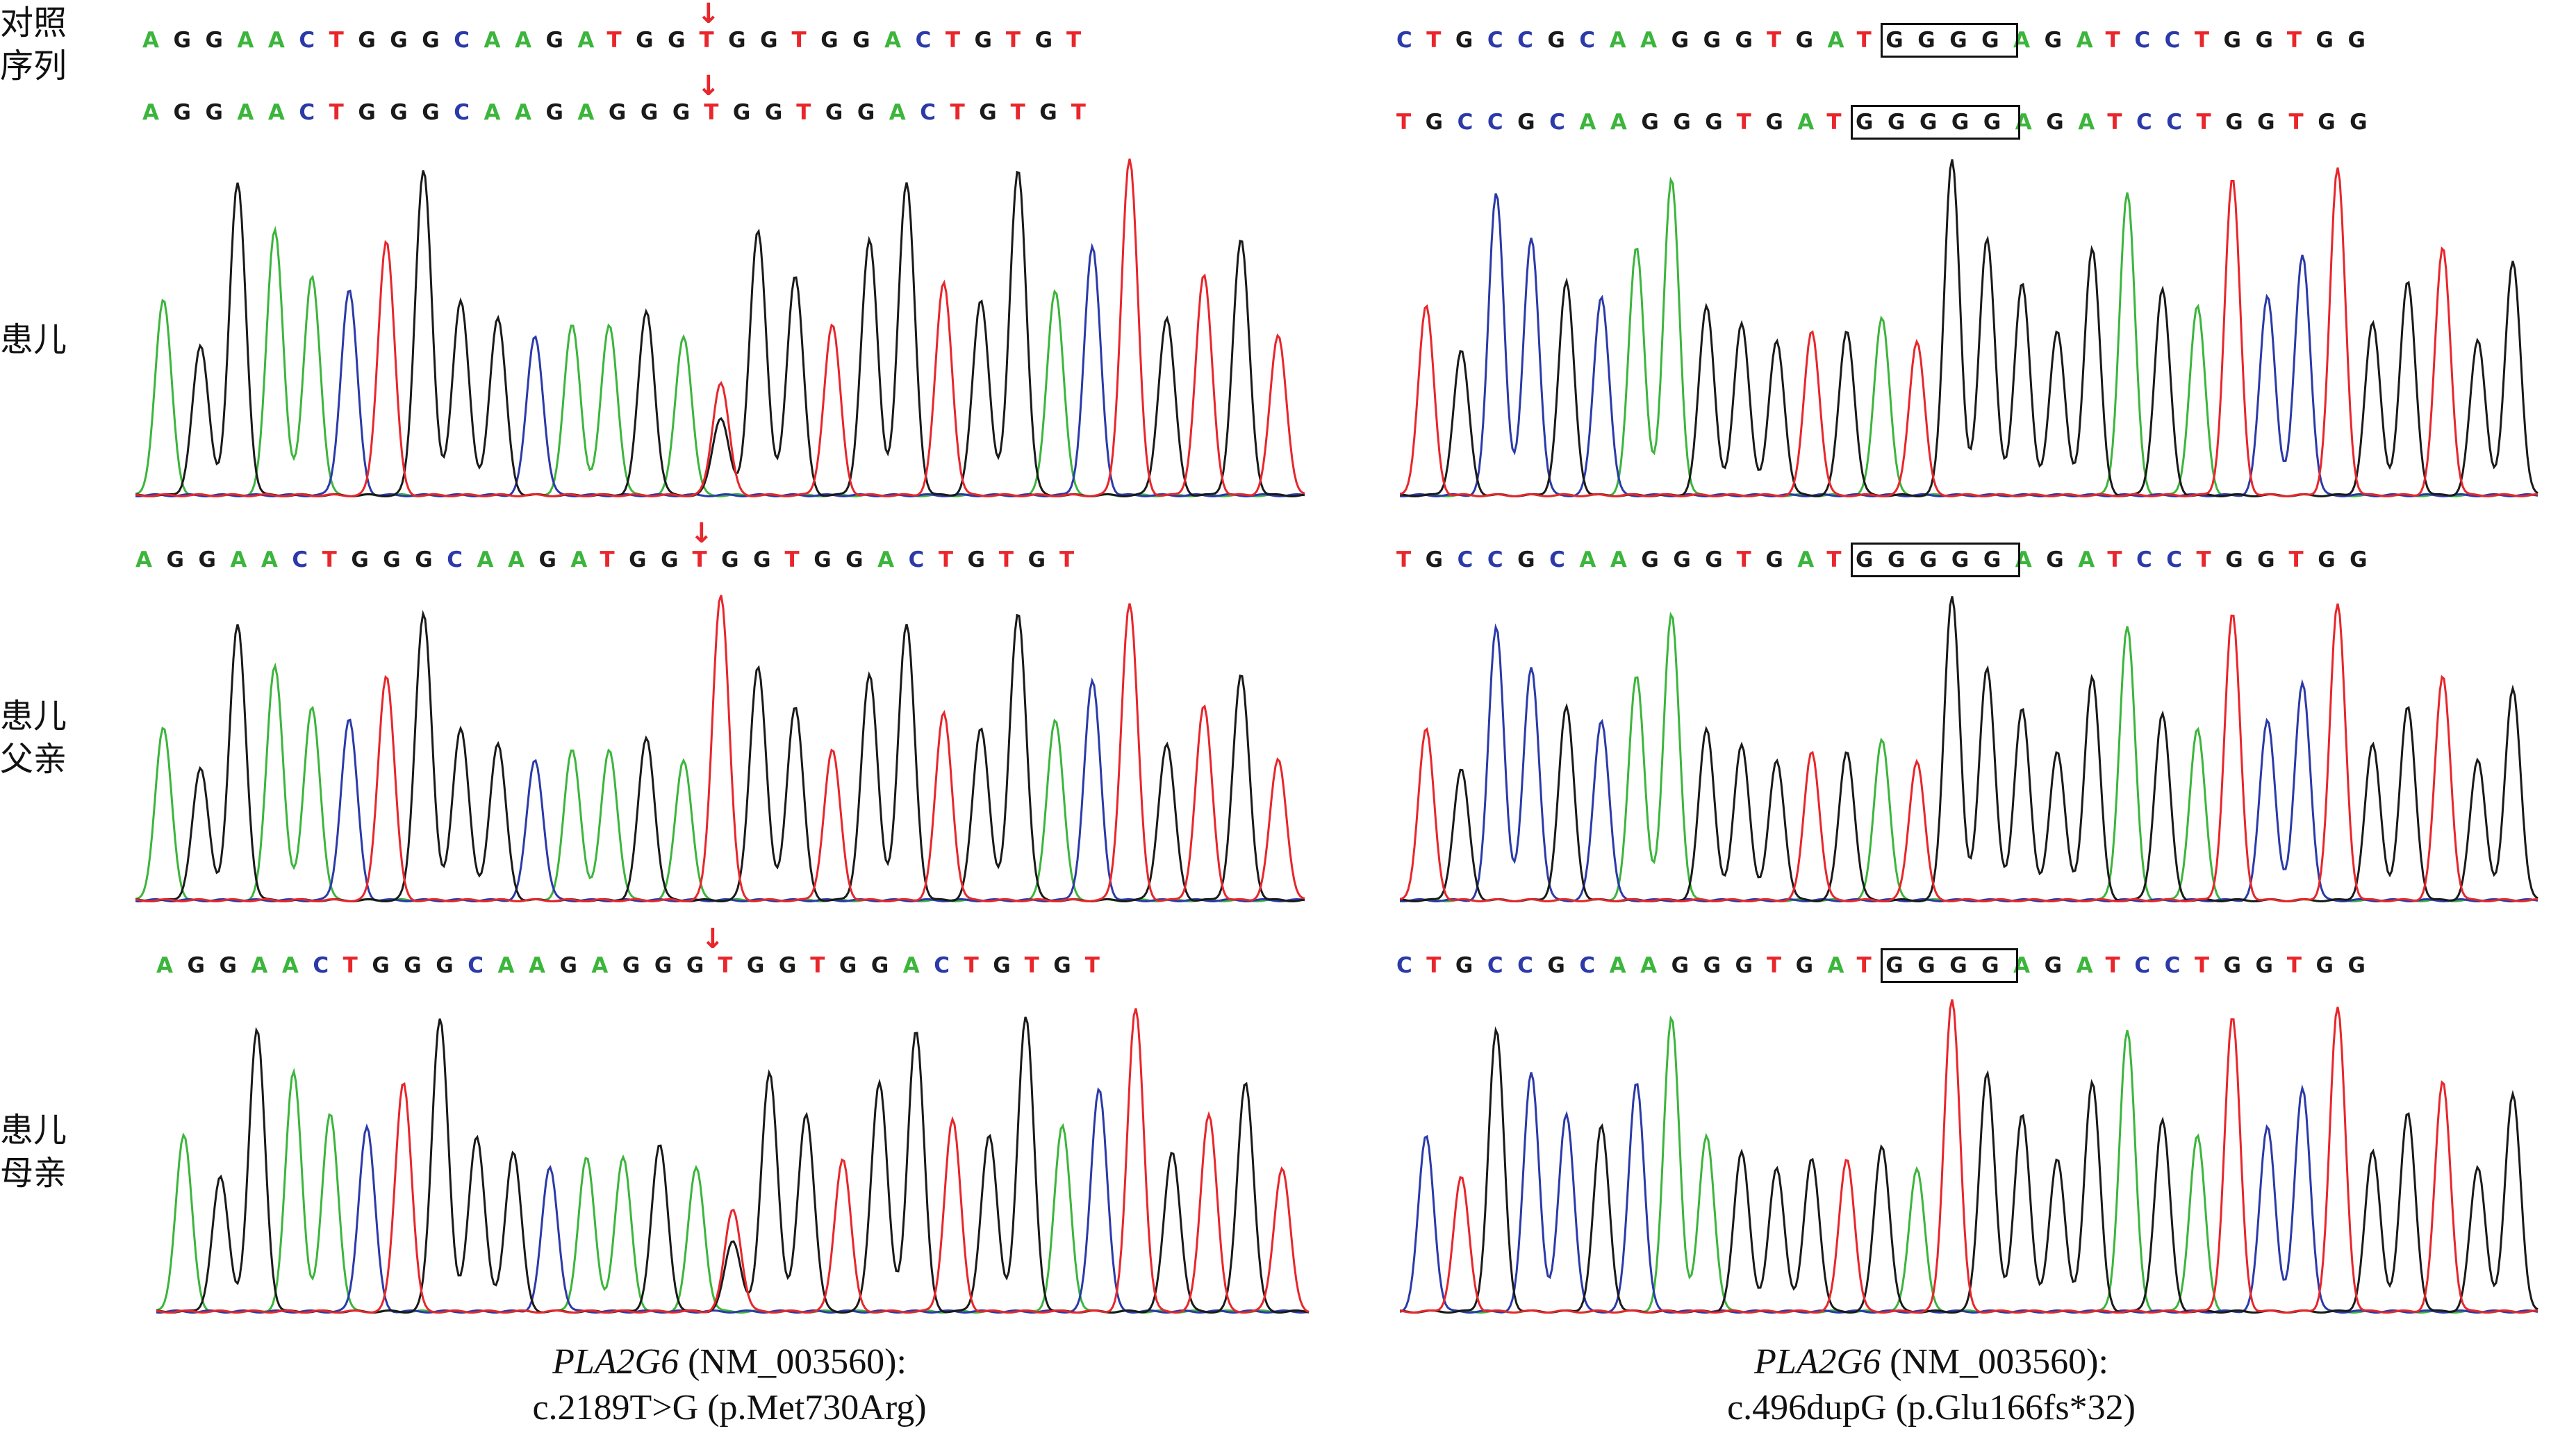 The image size is (2551, 1456). Describe the element at coordinates (1931, 1362) in the screenshot. I see `caption-right-line1: PLA2G6 (NM_003560):` at that location.